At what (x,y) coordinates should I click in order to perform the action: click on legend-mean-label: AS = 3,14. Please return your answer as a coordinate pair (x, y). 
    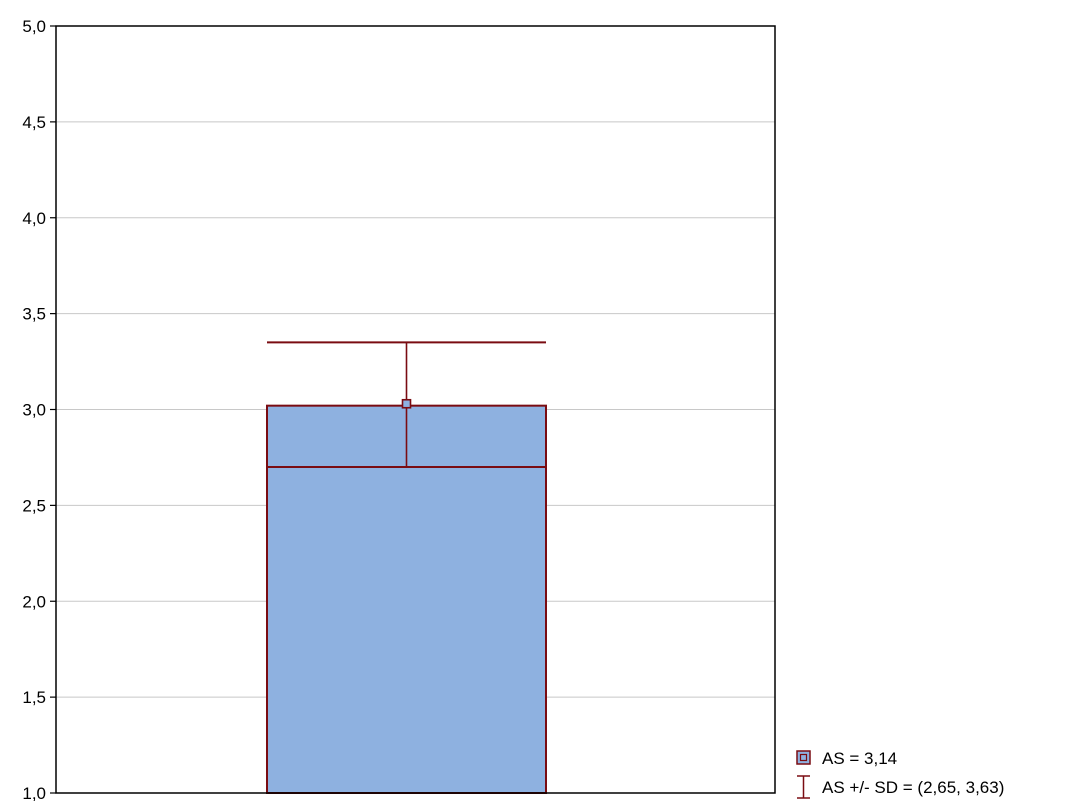
    Looking at the image, I should click on (859, 758).